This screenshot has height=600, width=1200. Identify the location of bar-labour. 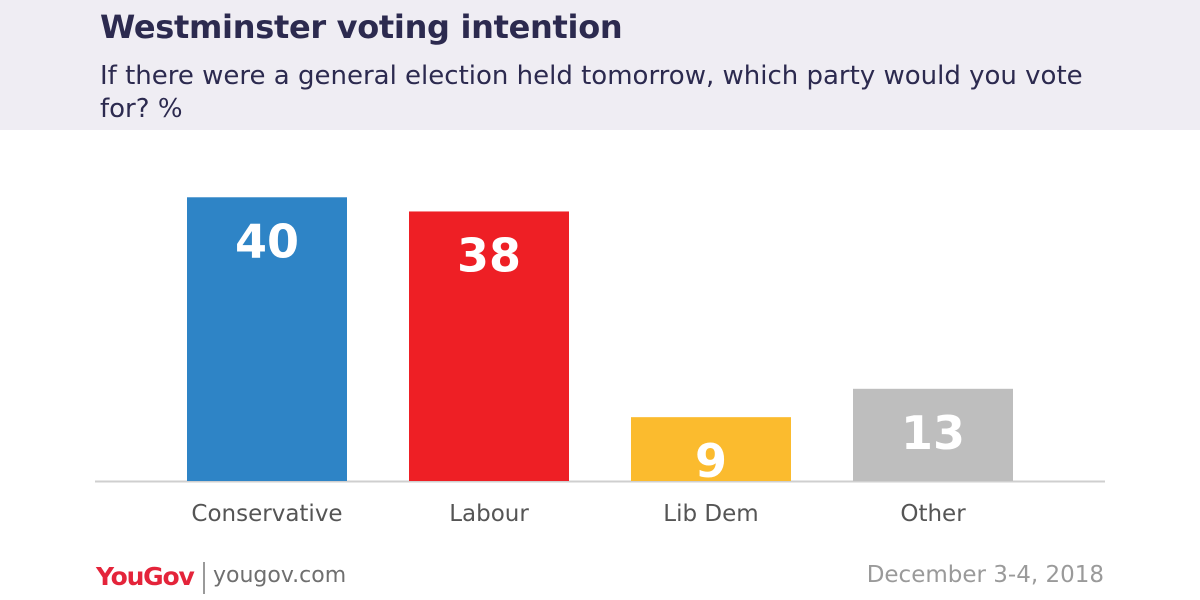
(489, 346).